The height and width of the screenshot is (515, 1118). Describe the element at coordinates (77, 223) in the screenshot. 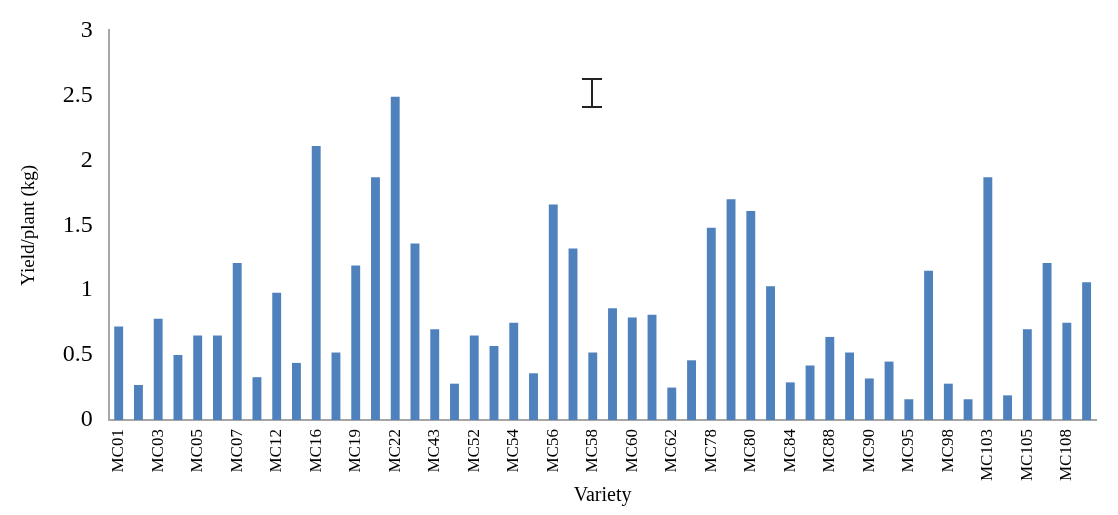

I see `y-tick-label: 1.5` at that location.